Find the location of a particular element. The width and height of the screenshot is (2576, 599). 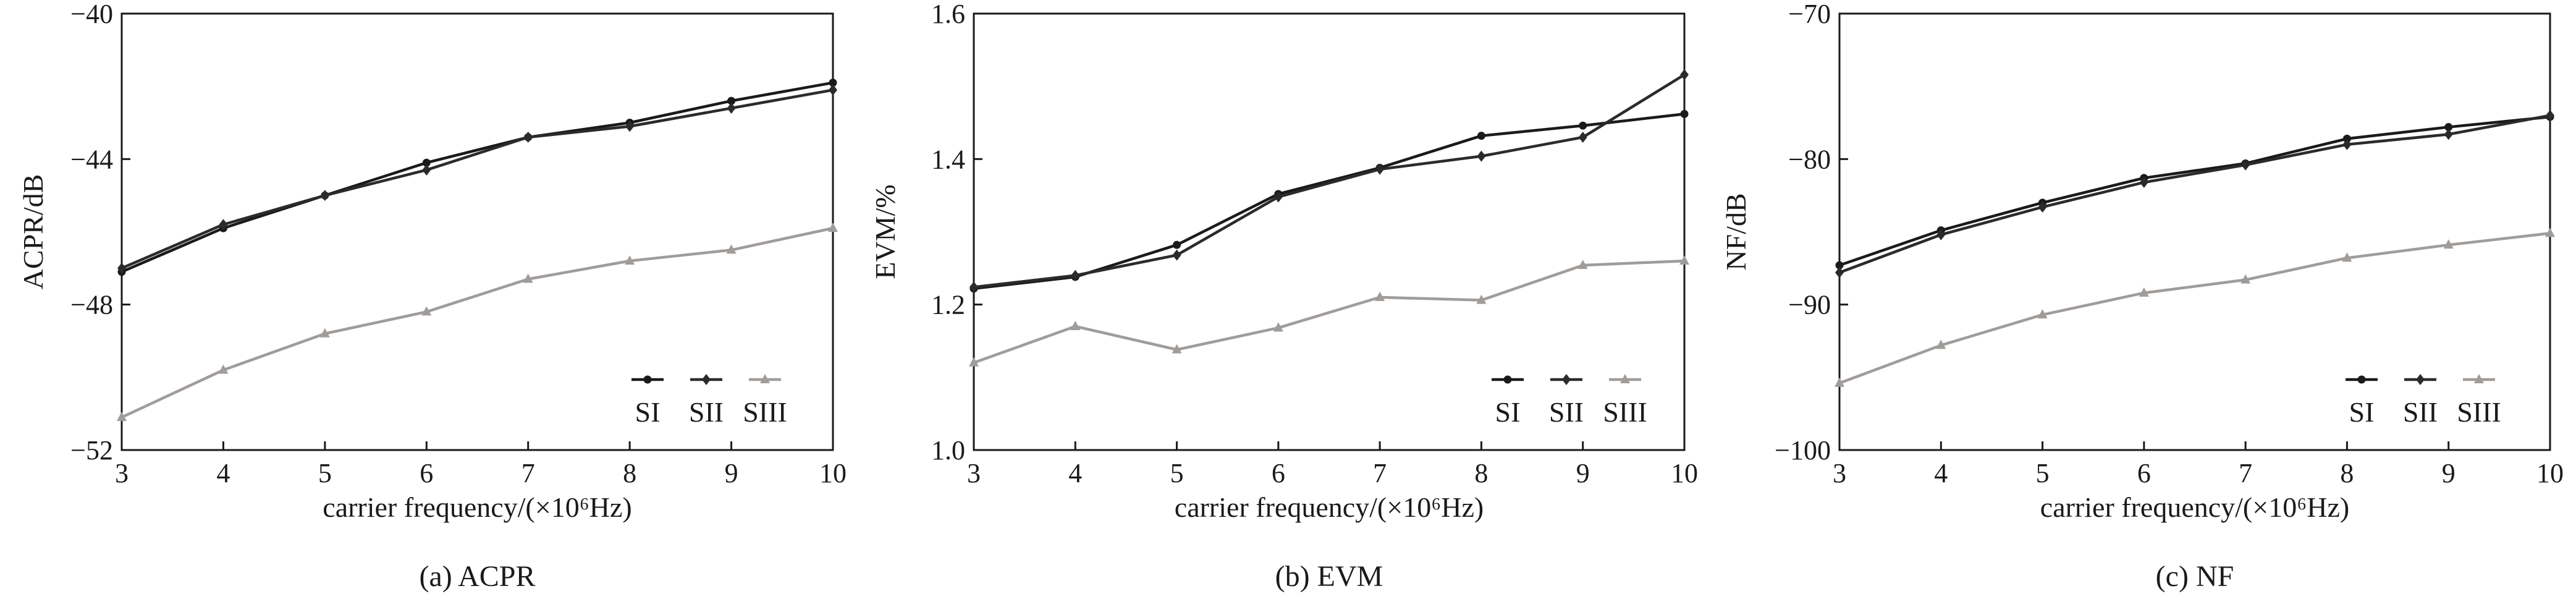

y-tick-label: −80 is located at coordinates (1809, 159).